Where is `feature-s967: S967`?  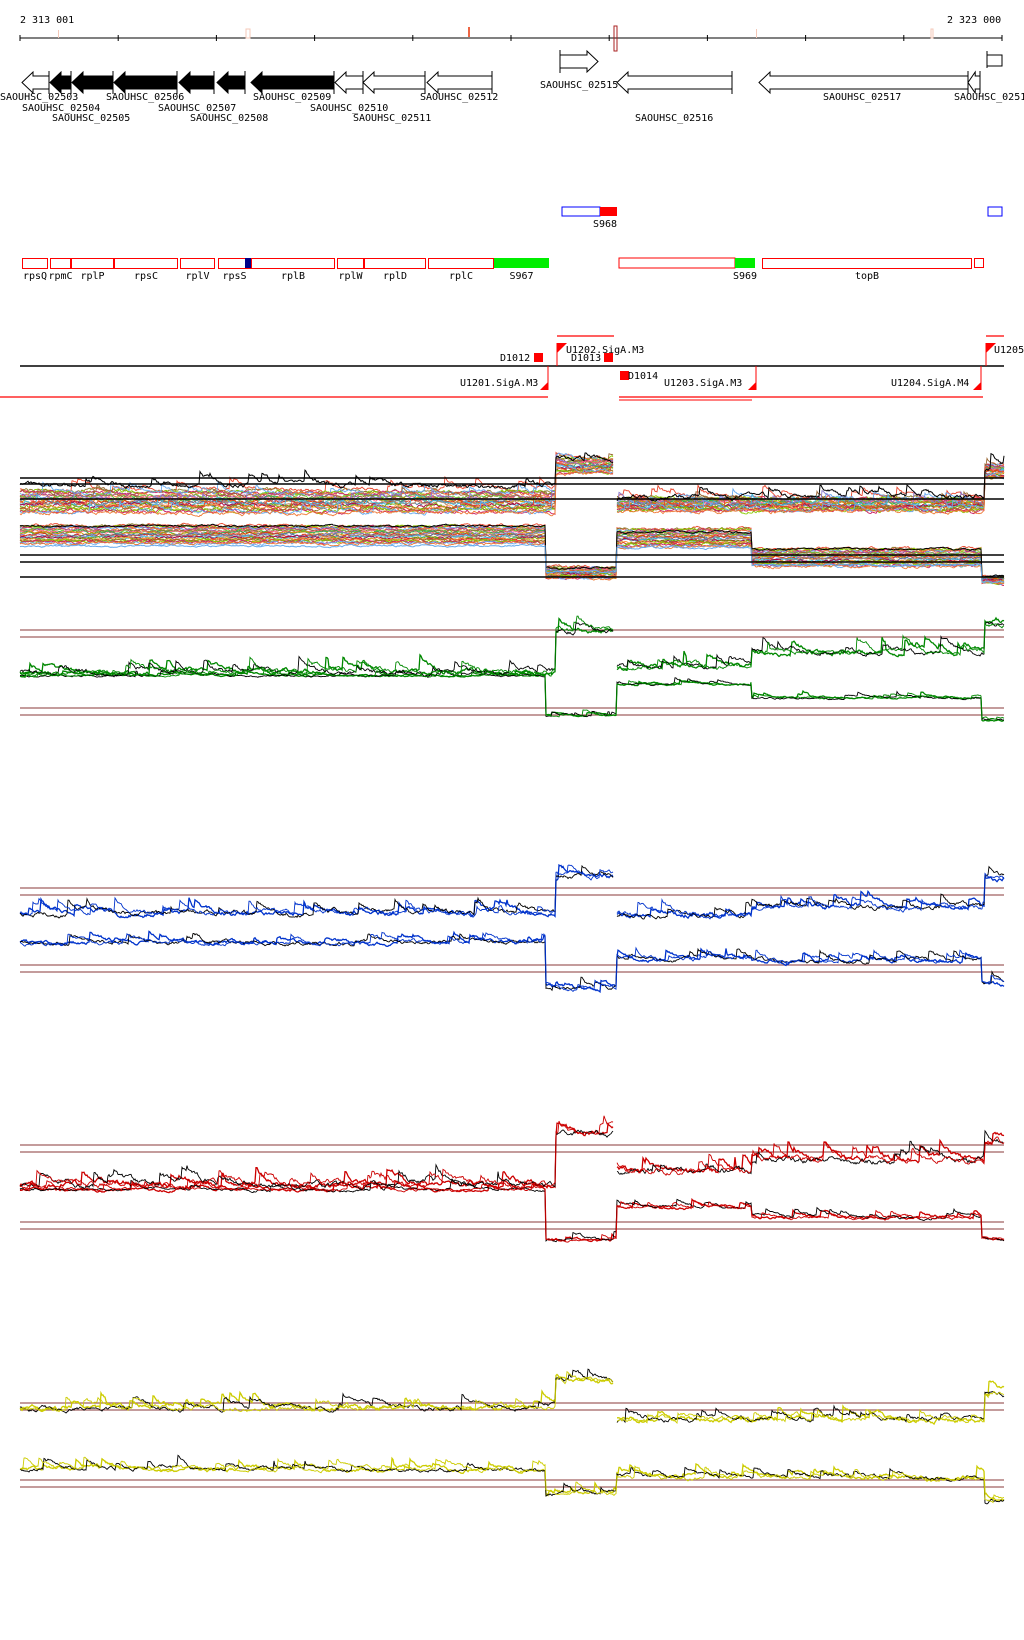
feature-s967: S967 is located at coordinates (521, 270).